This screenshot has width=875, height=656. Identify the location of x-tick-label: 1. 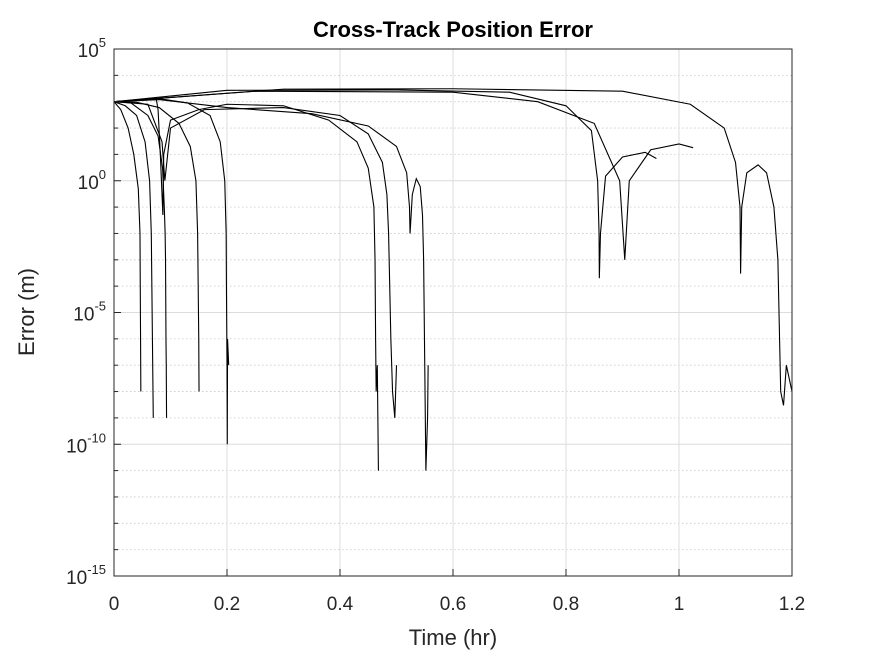
(679, 604).